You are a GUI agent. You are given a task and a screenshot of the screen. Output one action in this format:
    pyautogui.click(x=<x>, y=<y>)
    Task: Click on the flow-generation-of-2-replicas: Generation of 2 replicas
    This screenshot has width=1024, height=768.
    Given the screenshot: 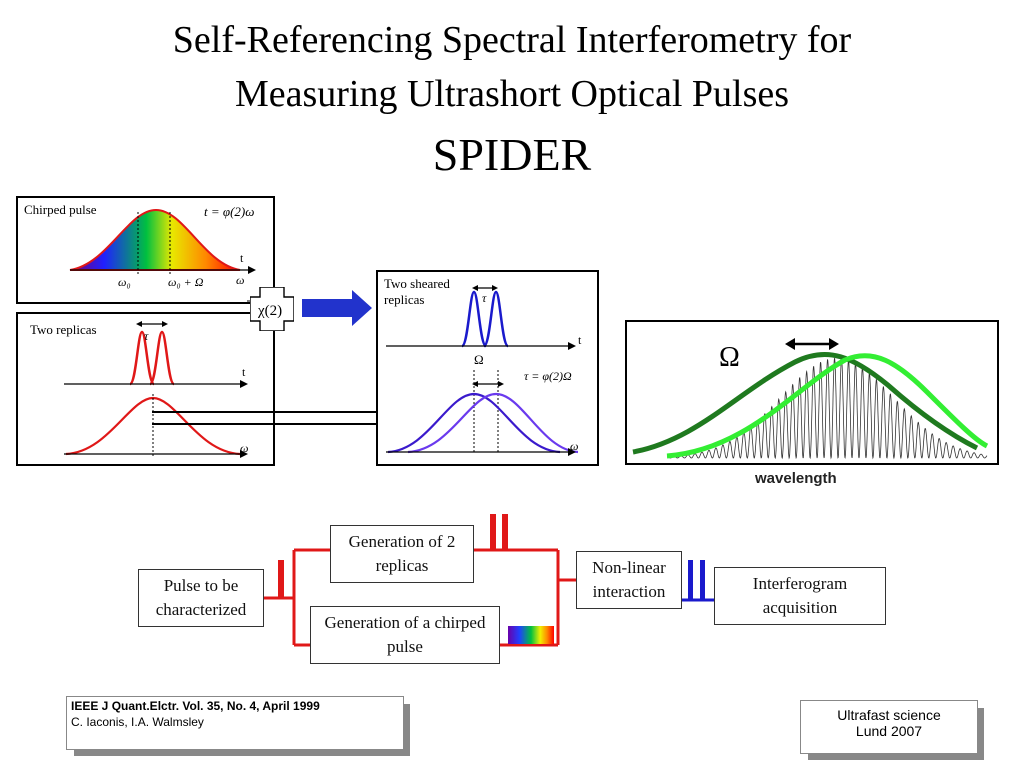 What is the action you would take?
    pyautogui.click(x=402, y=554)
    